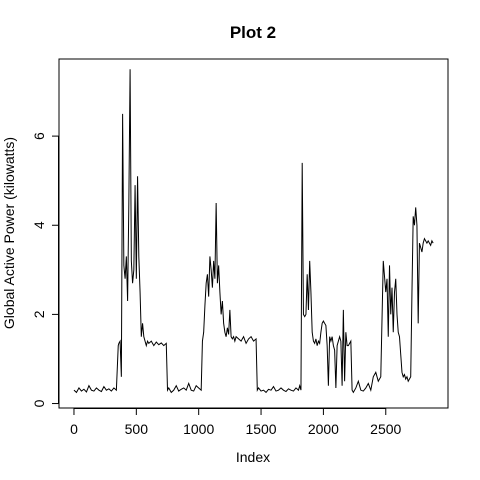 This screenshot has width=480, height=480. What do you see at coordinates (198, 429) in the screenshot?
I see `x-tick-label: 1000` at bounding box center [198, 429].